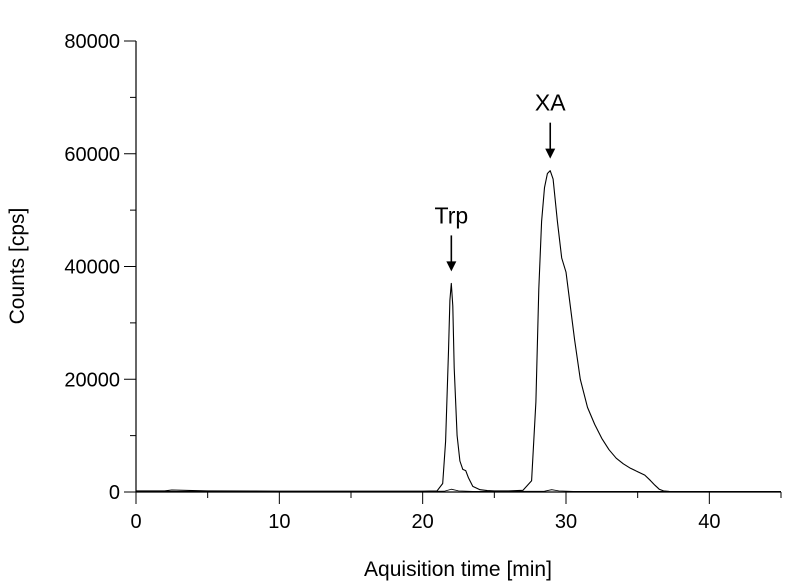  Describe the element at coordinates (92, 268) in the screenshot. I see `y-tick-label: 40000` at that location.